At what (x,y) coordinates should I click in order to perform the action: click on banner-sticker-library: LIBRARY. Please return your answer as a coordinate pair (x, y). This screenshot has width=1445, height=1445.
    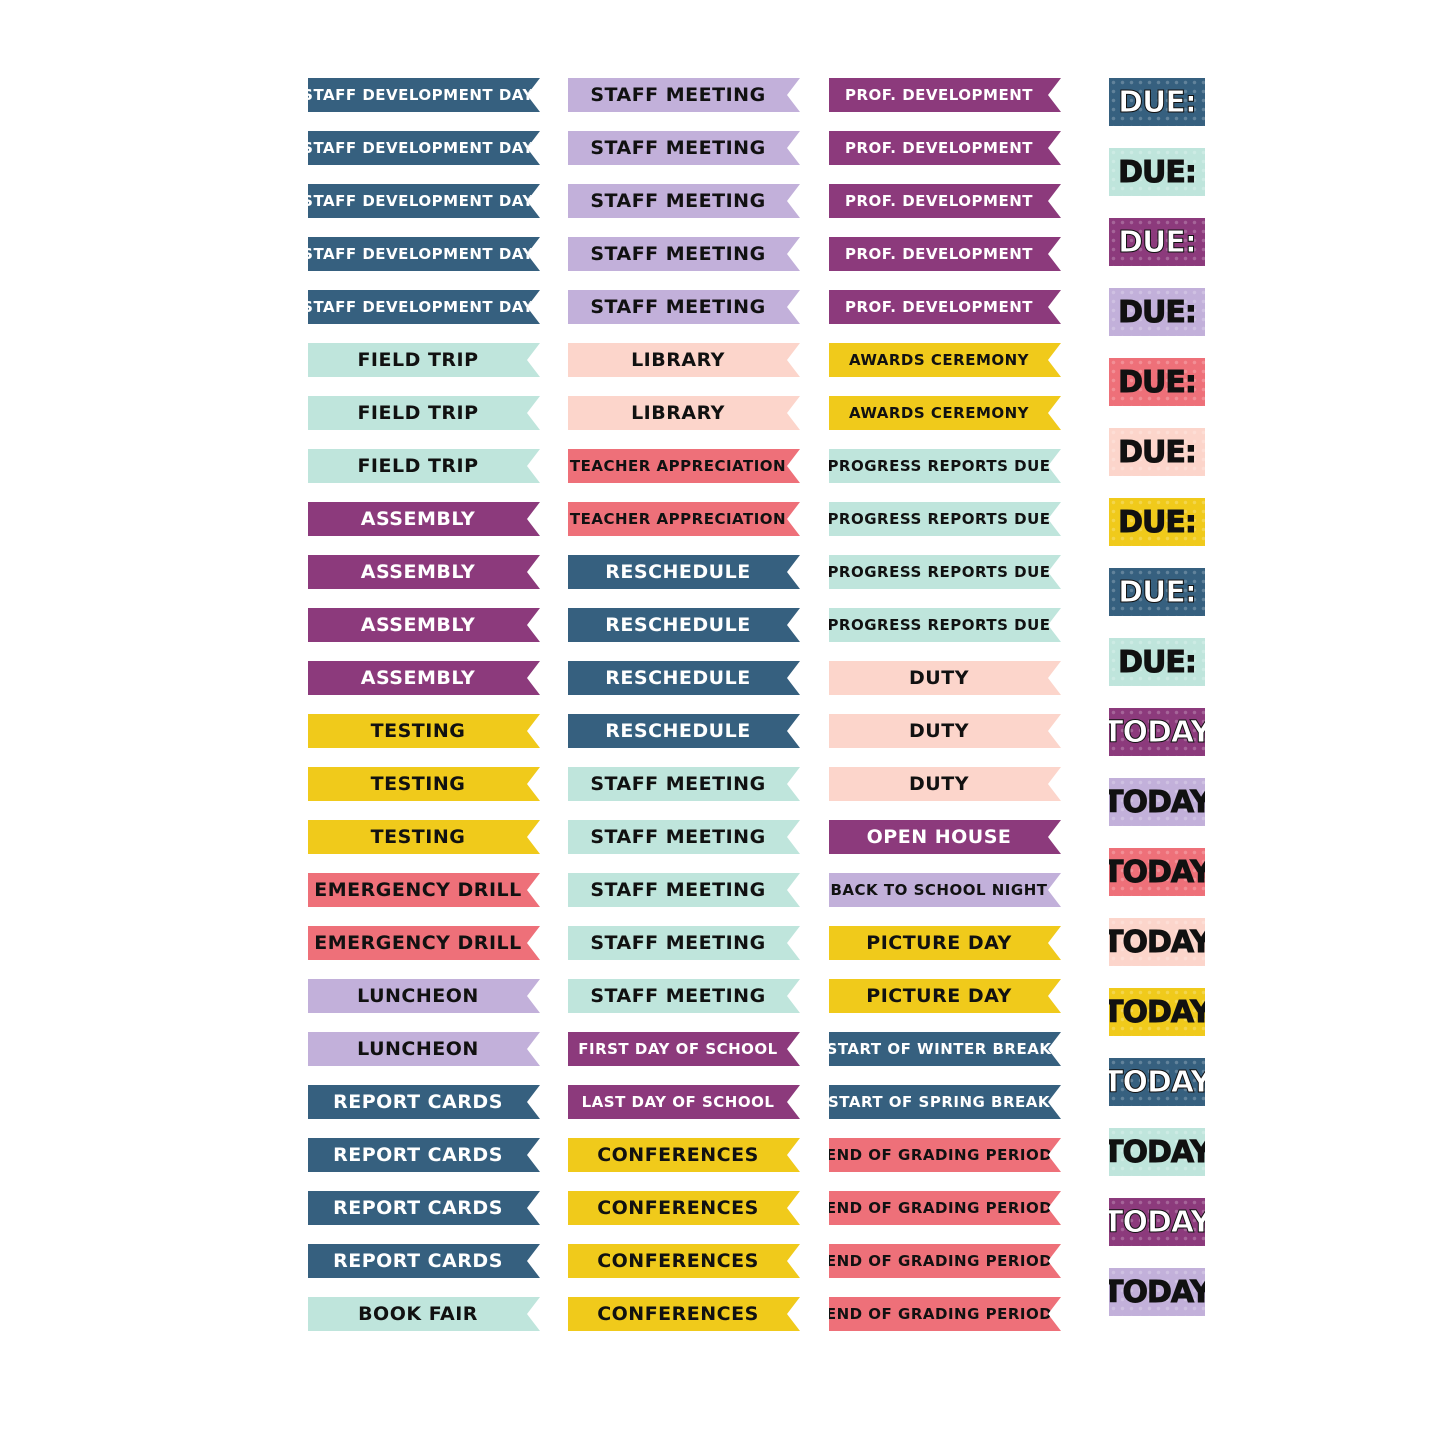
    Looking at the image, I should click on (684, 413).